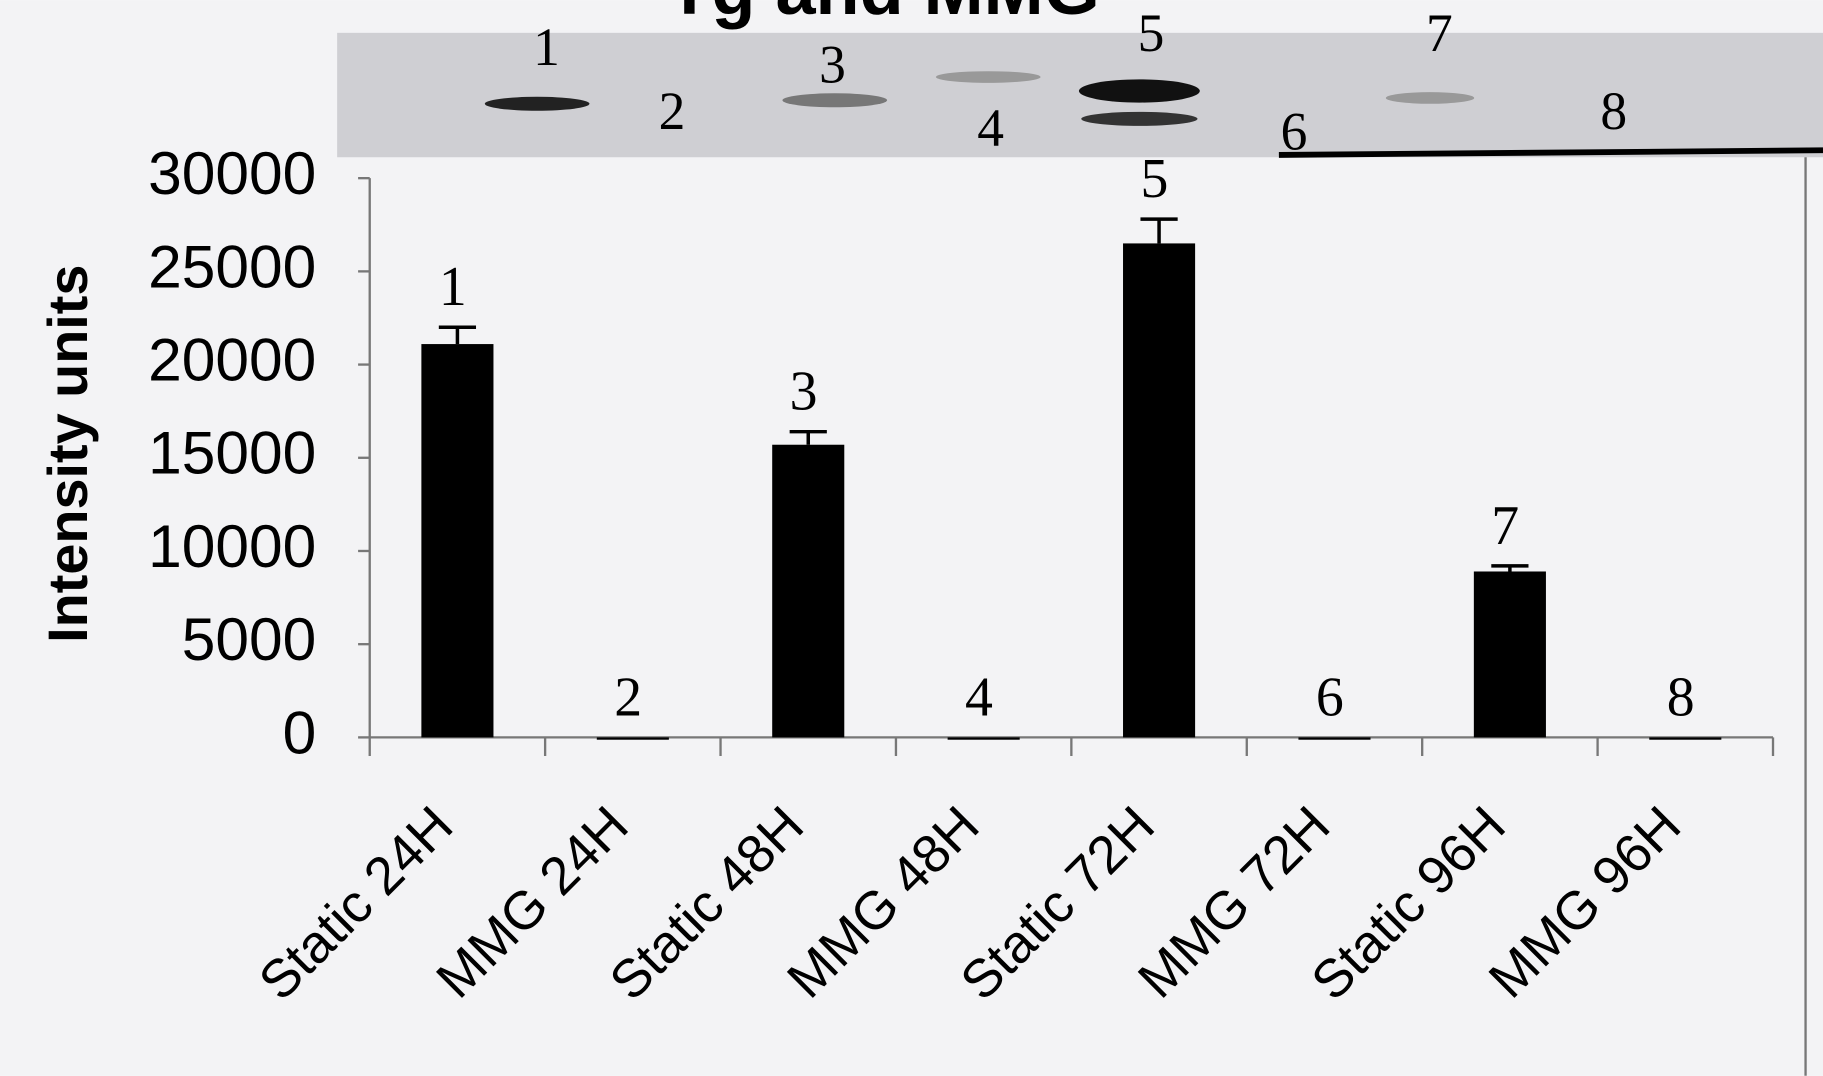 Image resolution: width=1823 pixels, height=1076 pixels. I want to click on bar-label: 2, so click(628, 697).